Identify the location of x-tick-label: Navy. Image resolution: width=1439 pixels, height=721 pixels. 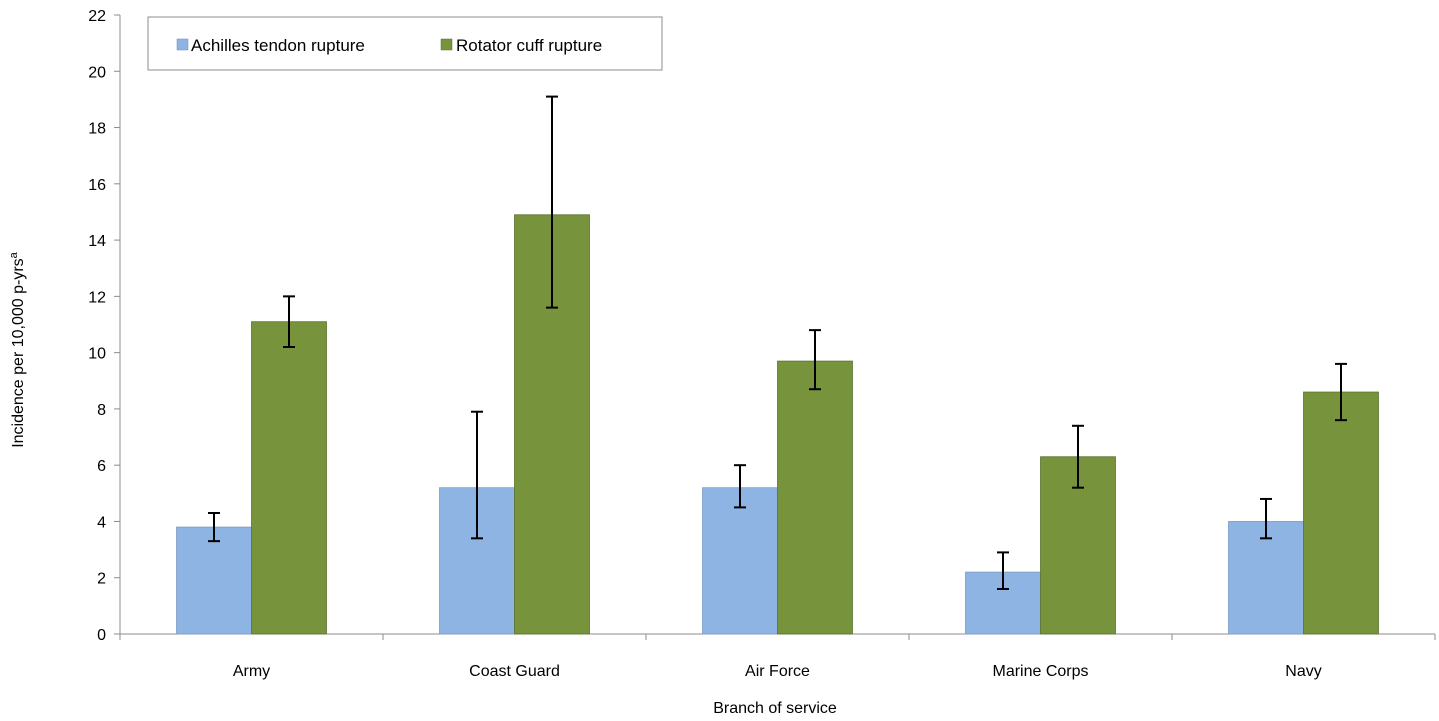
(1303, 671).